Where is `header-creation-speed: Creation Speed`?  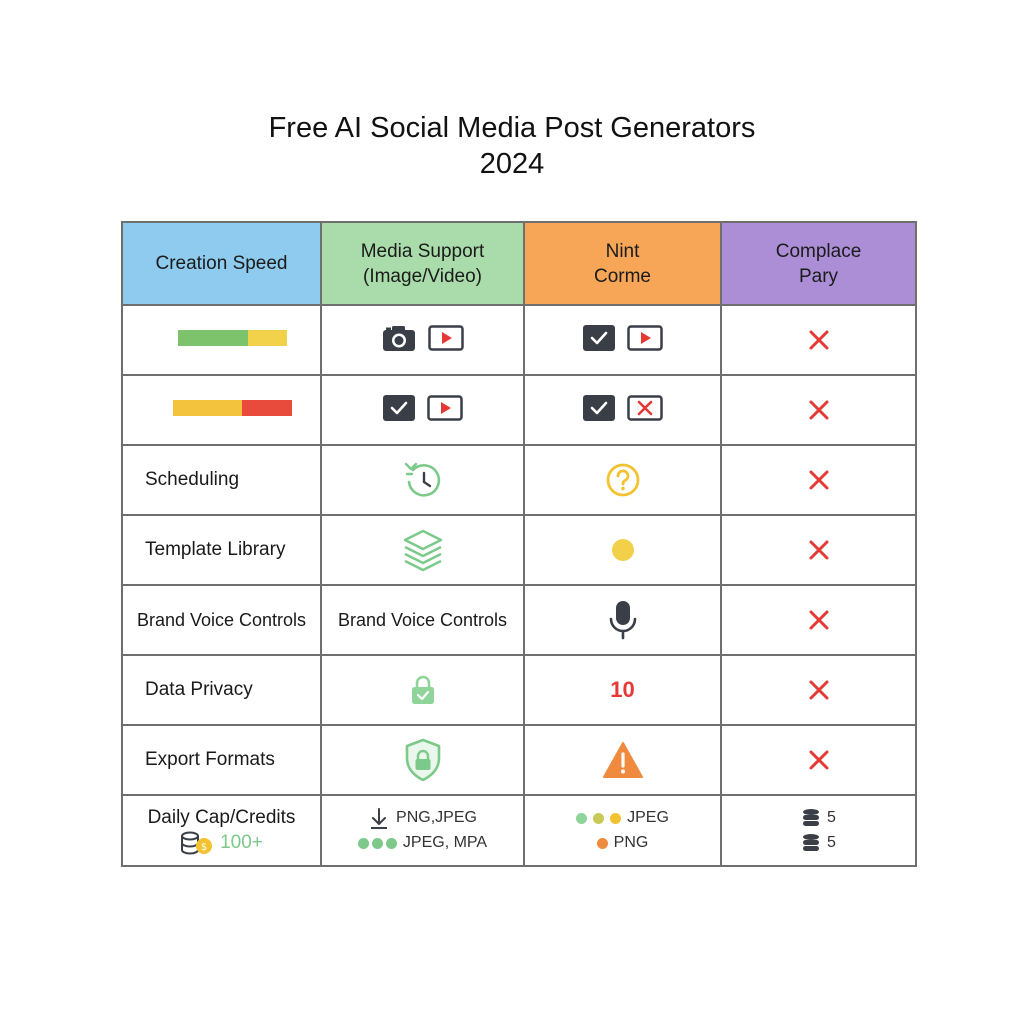 header-creation-speed: Creation Speed is located at coordinates (221, 263).